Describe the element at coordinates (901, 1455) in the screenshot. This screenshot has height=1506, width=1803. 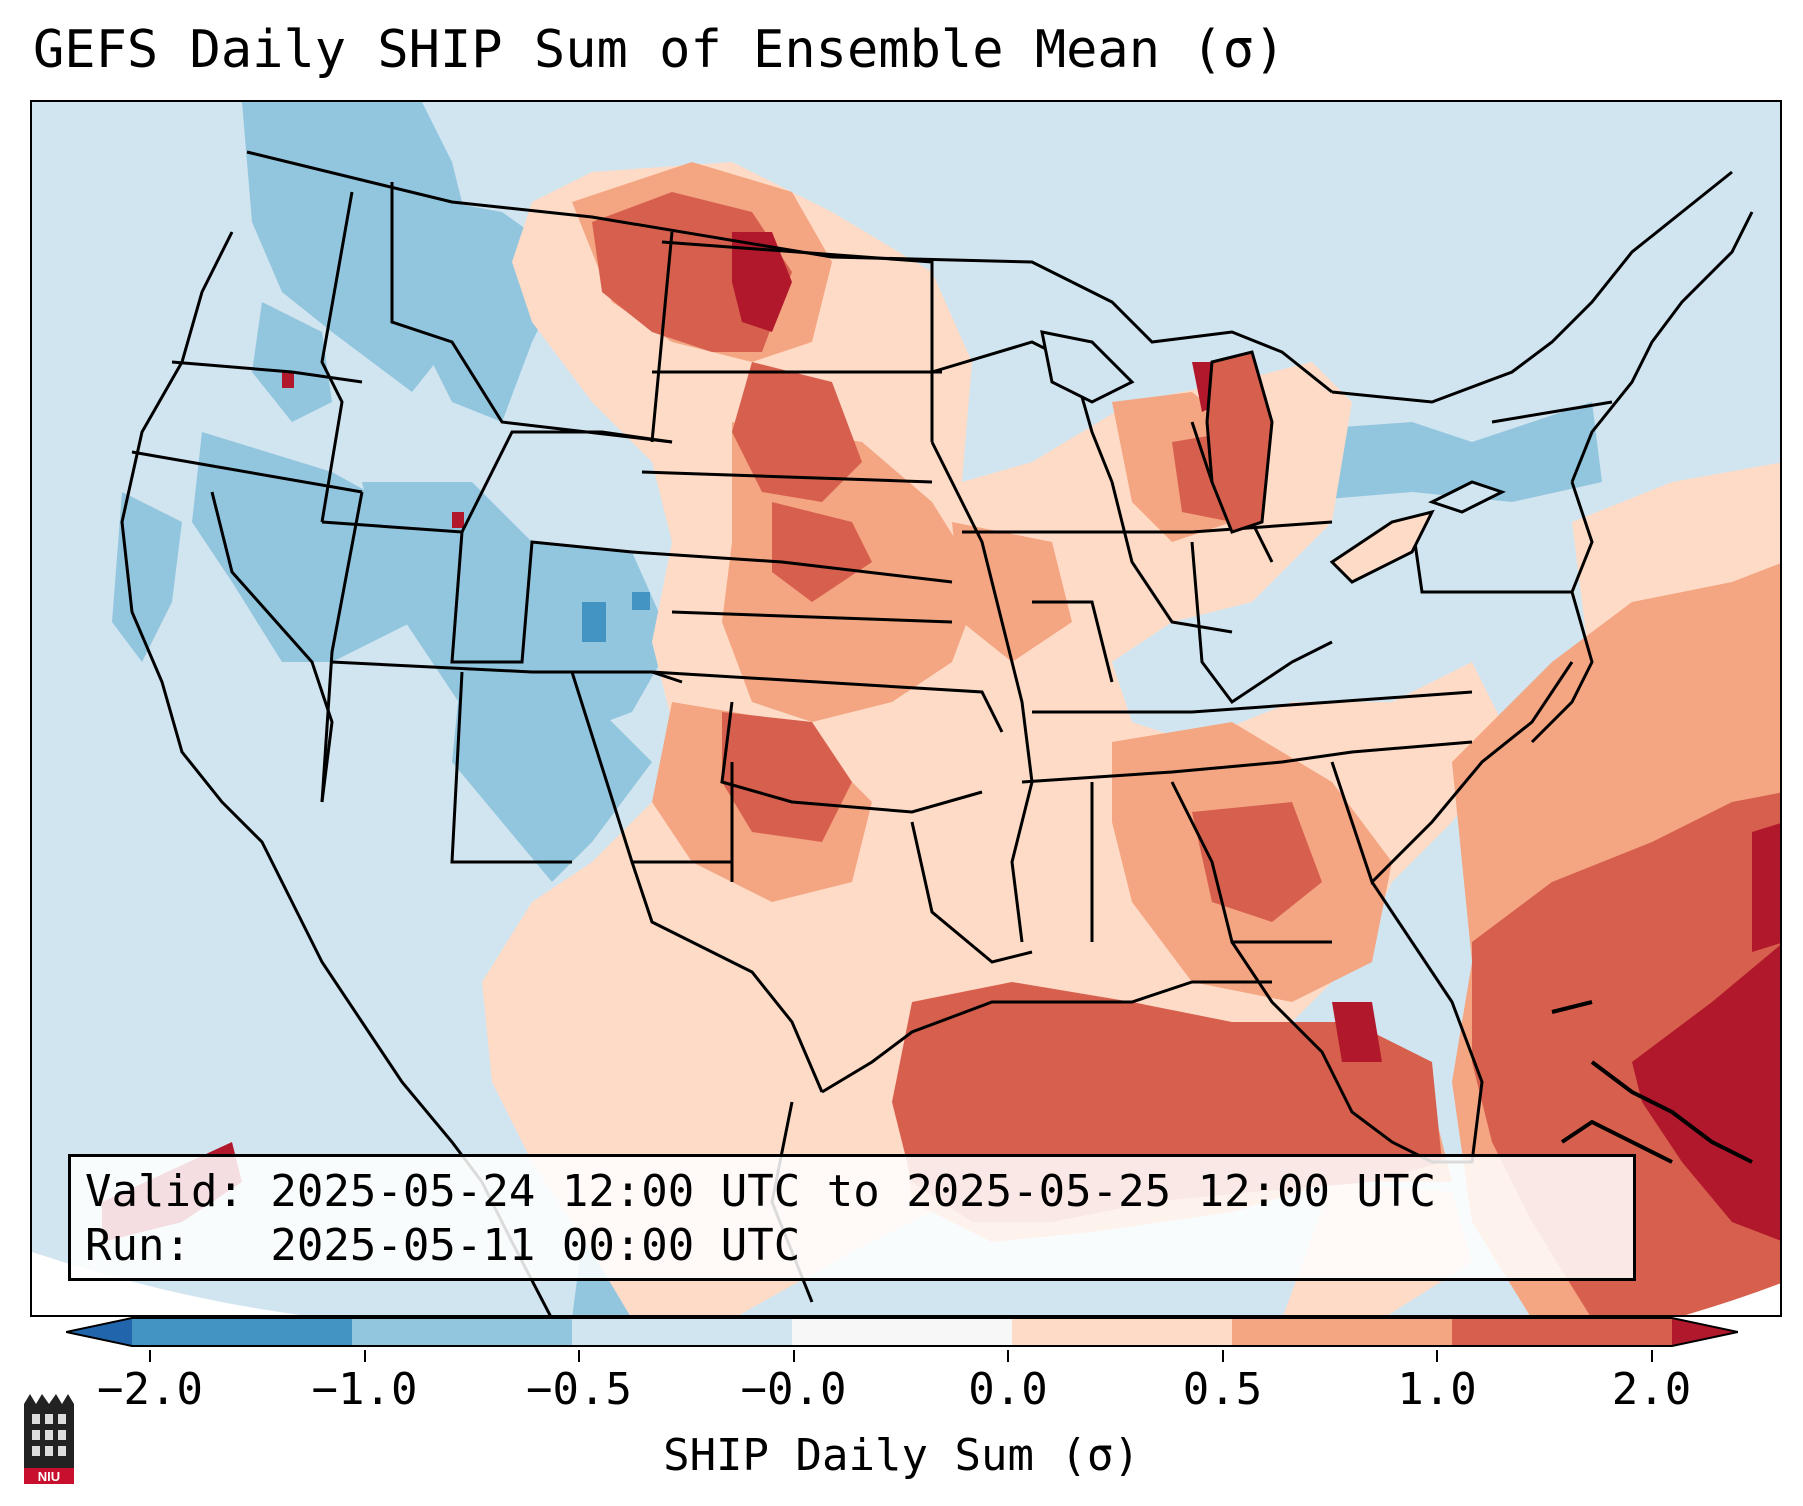
I see `colorbar-label: SHIP Daily Sum (σ)` at that location.